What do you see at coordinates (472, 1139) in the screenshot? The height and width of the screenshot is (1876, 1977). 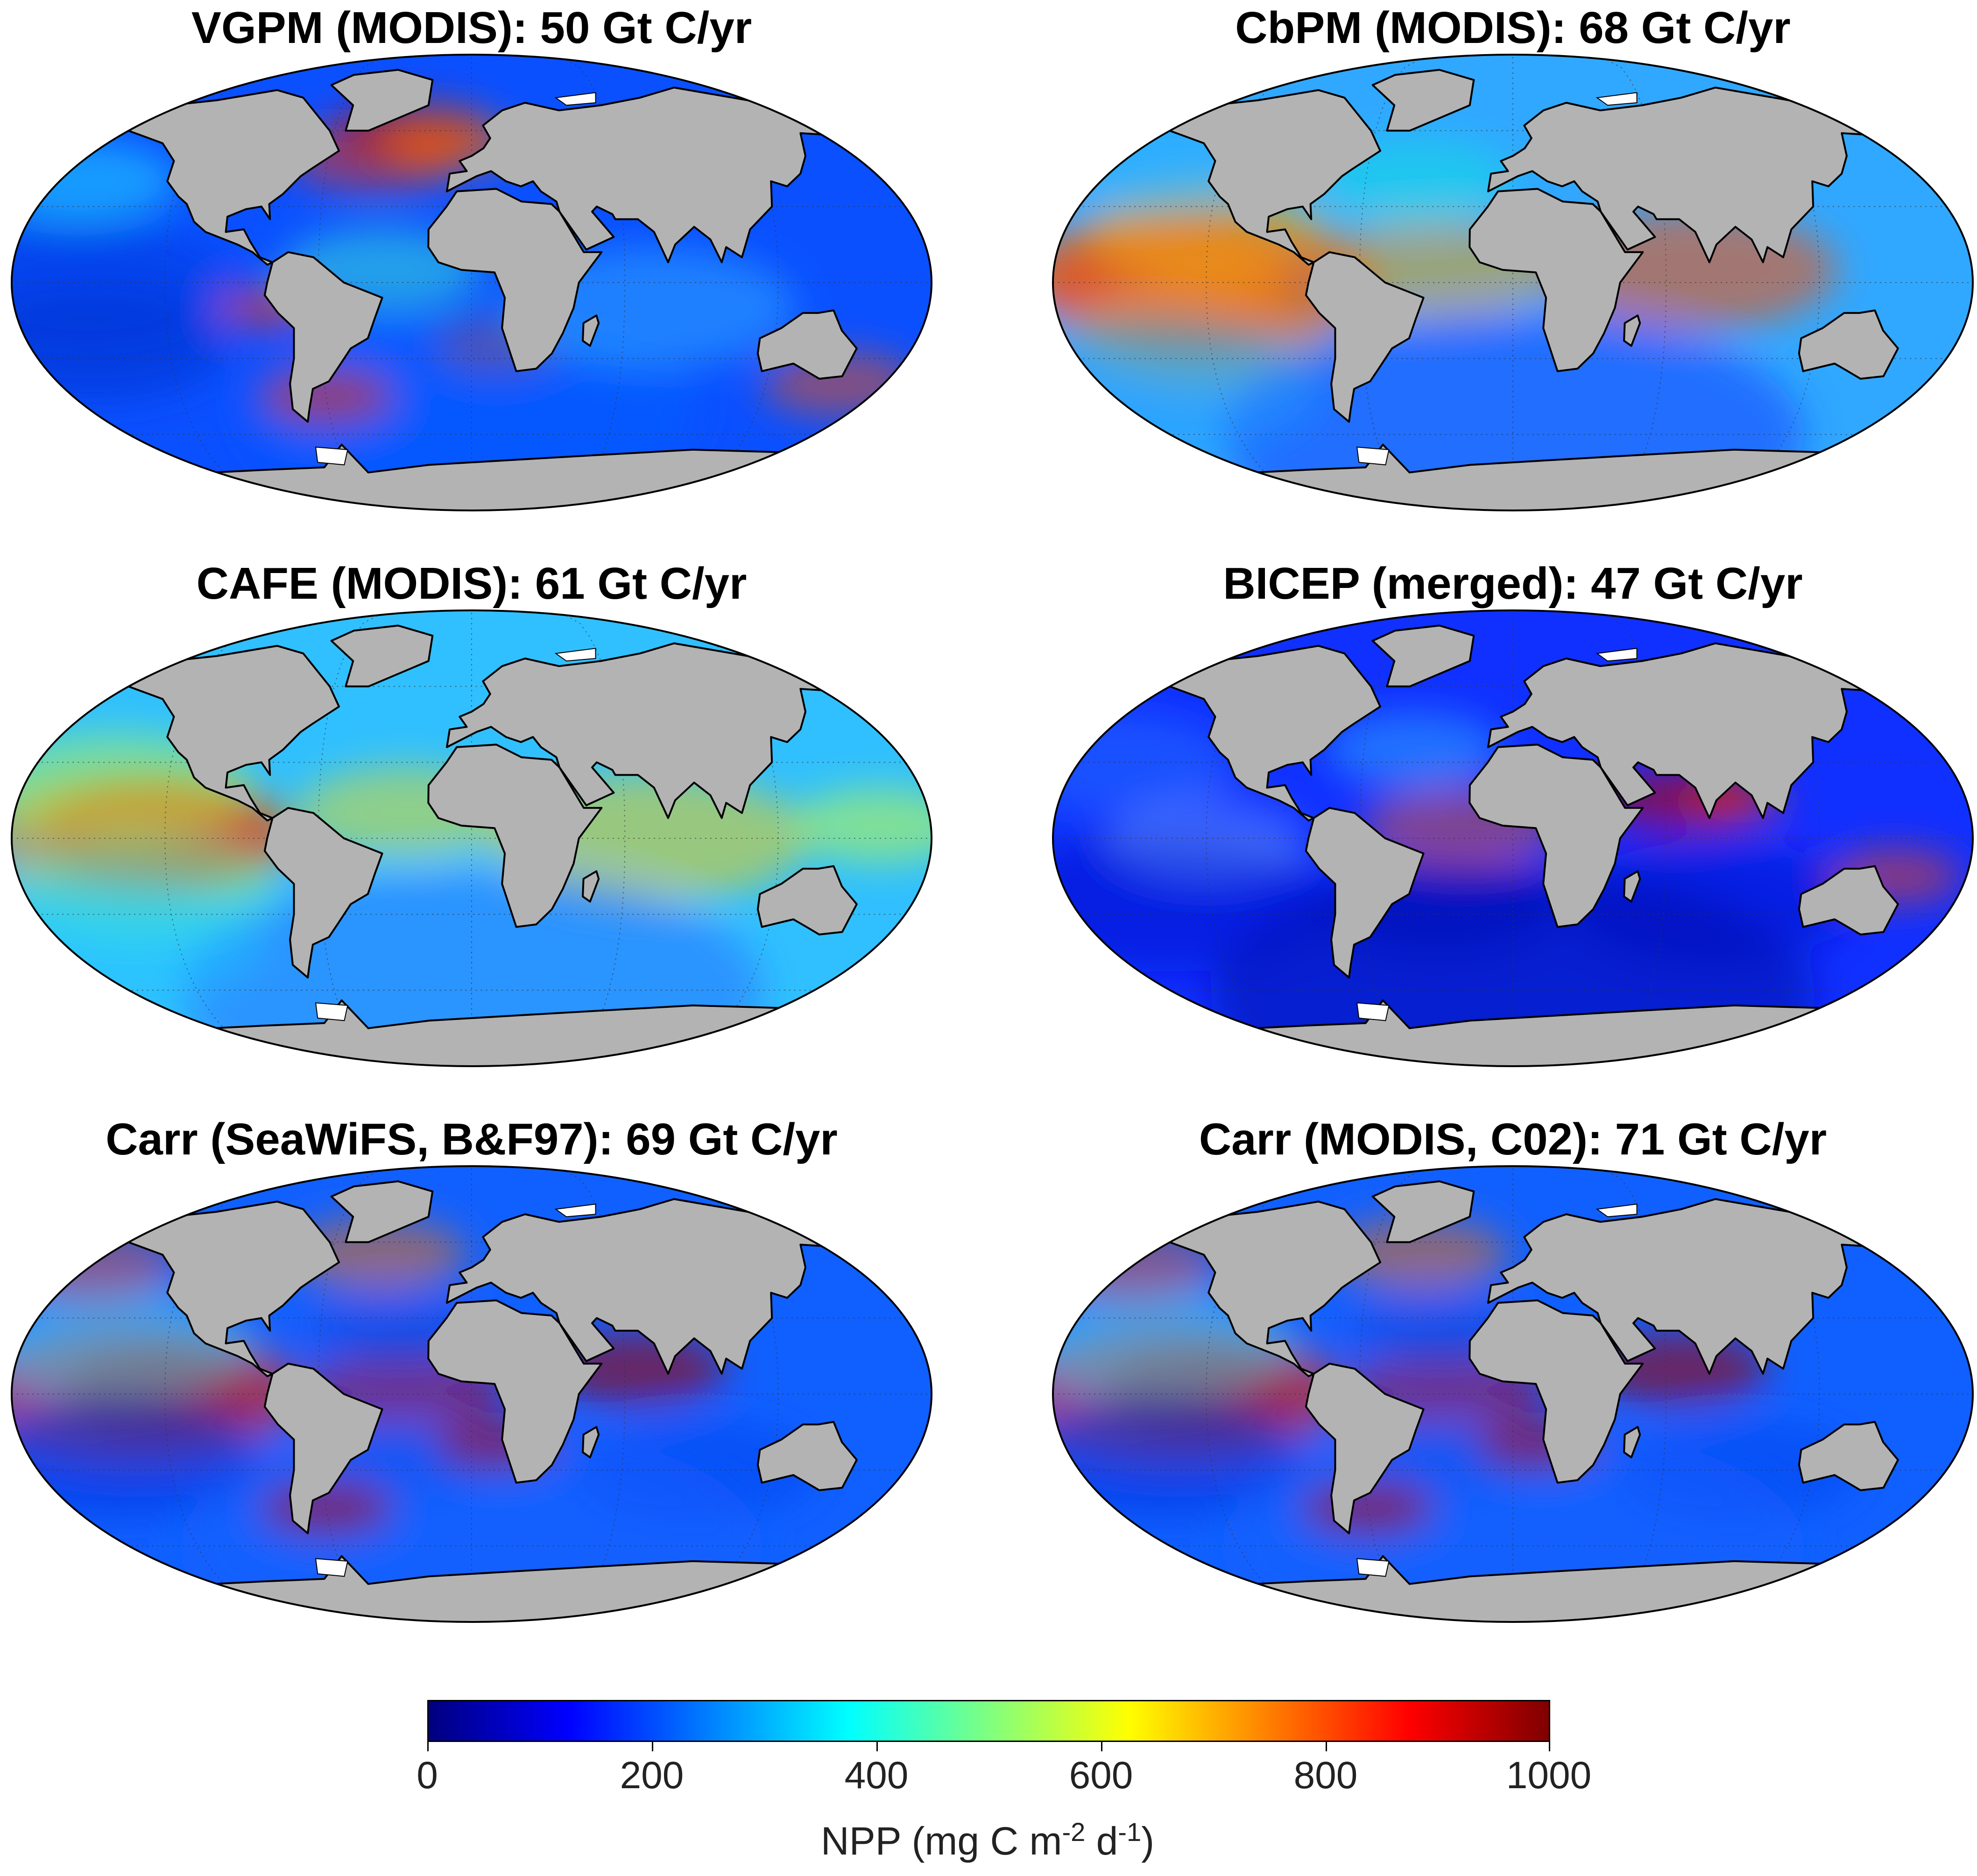 I see `panel-title: Carr (SeaWiFS, B&F97): 69 Gt C/yr` at bounding box center [472, 1139].